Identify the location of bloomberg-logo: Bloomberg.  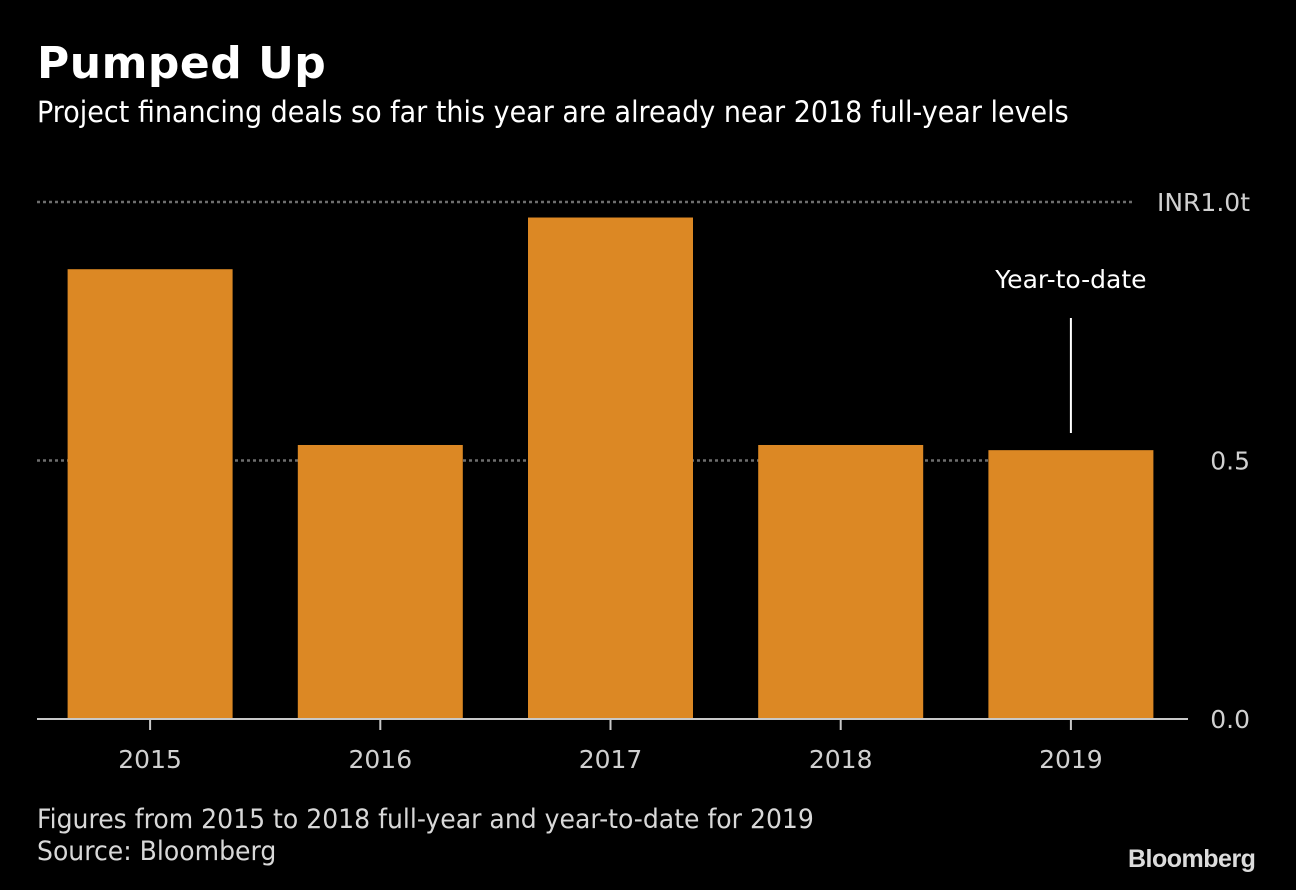
(1192, 859).